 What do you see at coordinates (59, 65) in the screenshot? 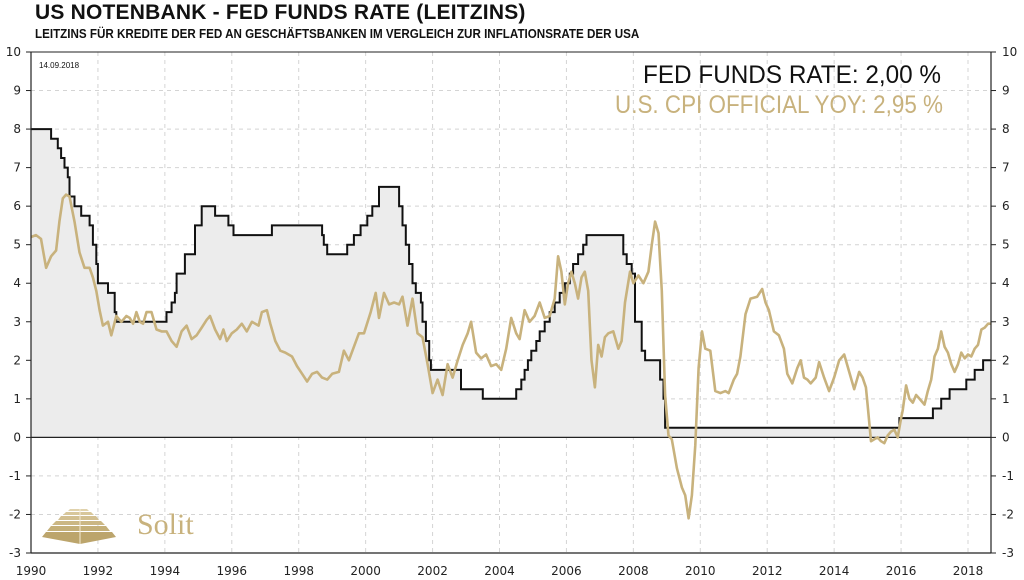
I see `date-stamp: 14.09.2018` at bounding box center [59, 65].